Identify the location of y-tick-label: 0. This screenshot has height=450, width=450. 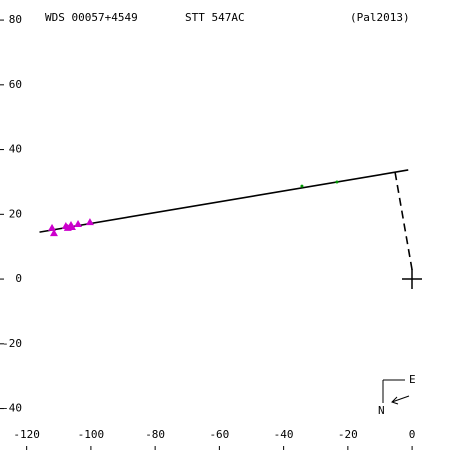
(18, 278).